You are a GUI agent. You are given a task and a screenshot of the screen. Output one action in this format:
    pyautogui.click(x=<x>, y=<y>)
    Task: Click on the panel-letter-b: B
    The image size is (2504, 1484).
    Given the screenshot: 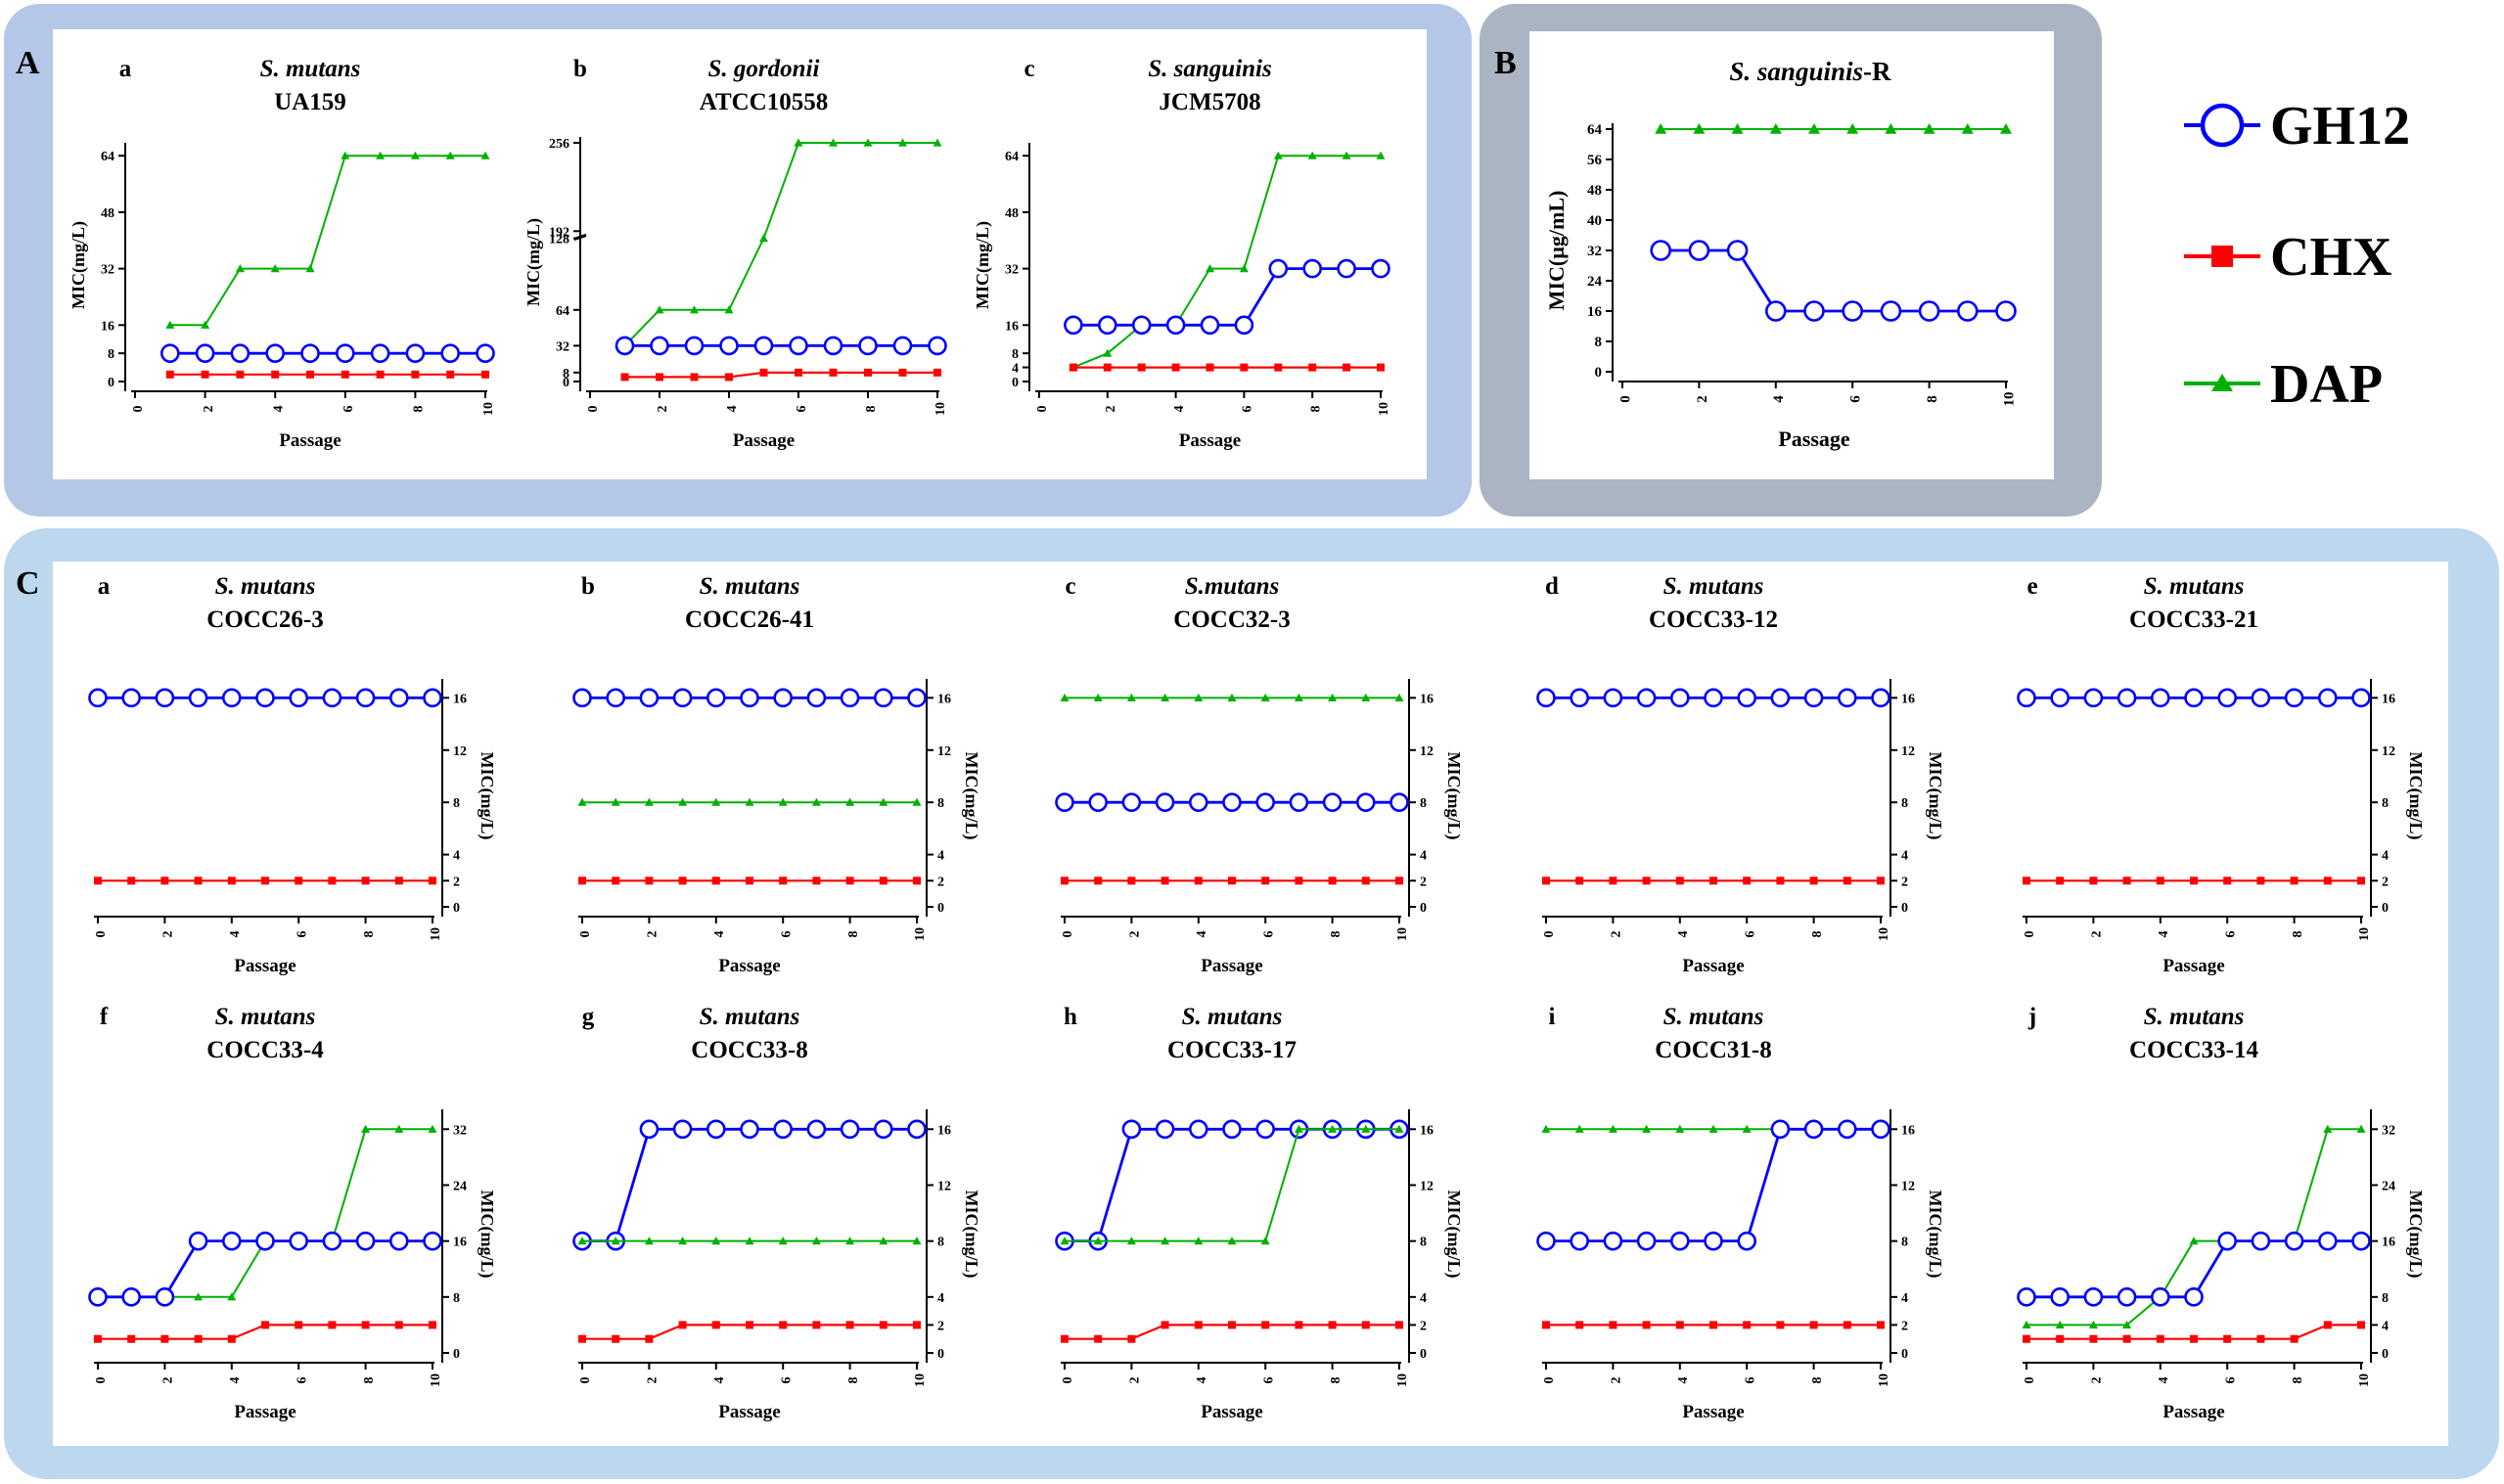 What is the action you would take?
    pyautogui.click(x=1505, y=63)
    